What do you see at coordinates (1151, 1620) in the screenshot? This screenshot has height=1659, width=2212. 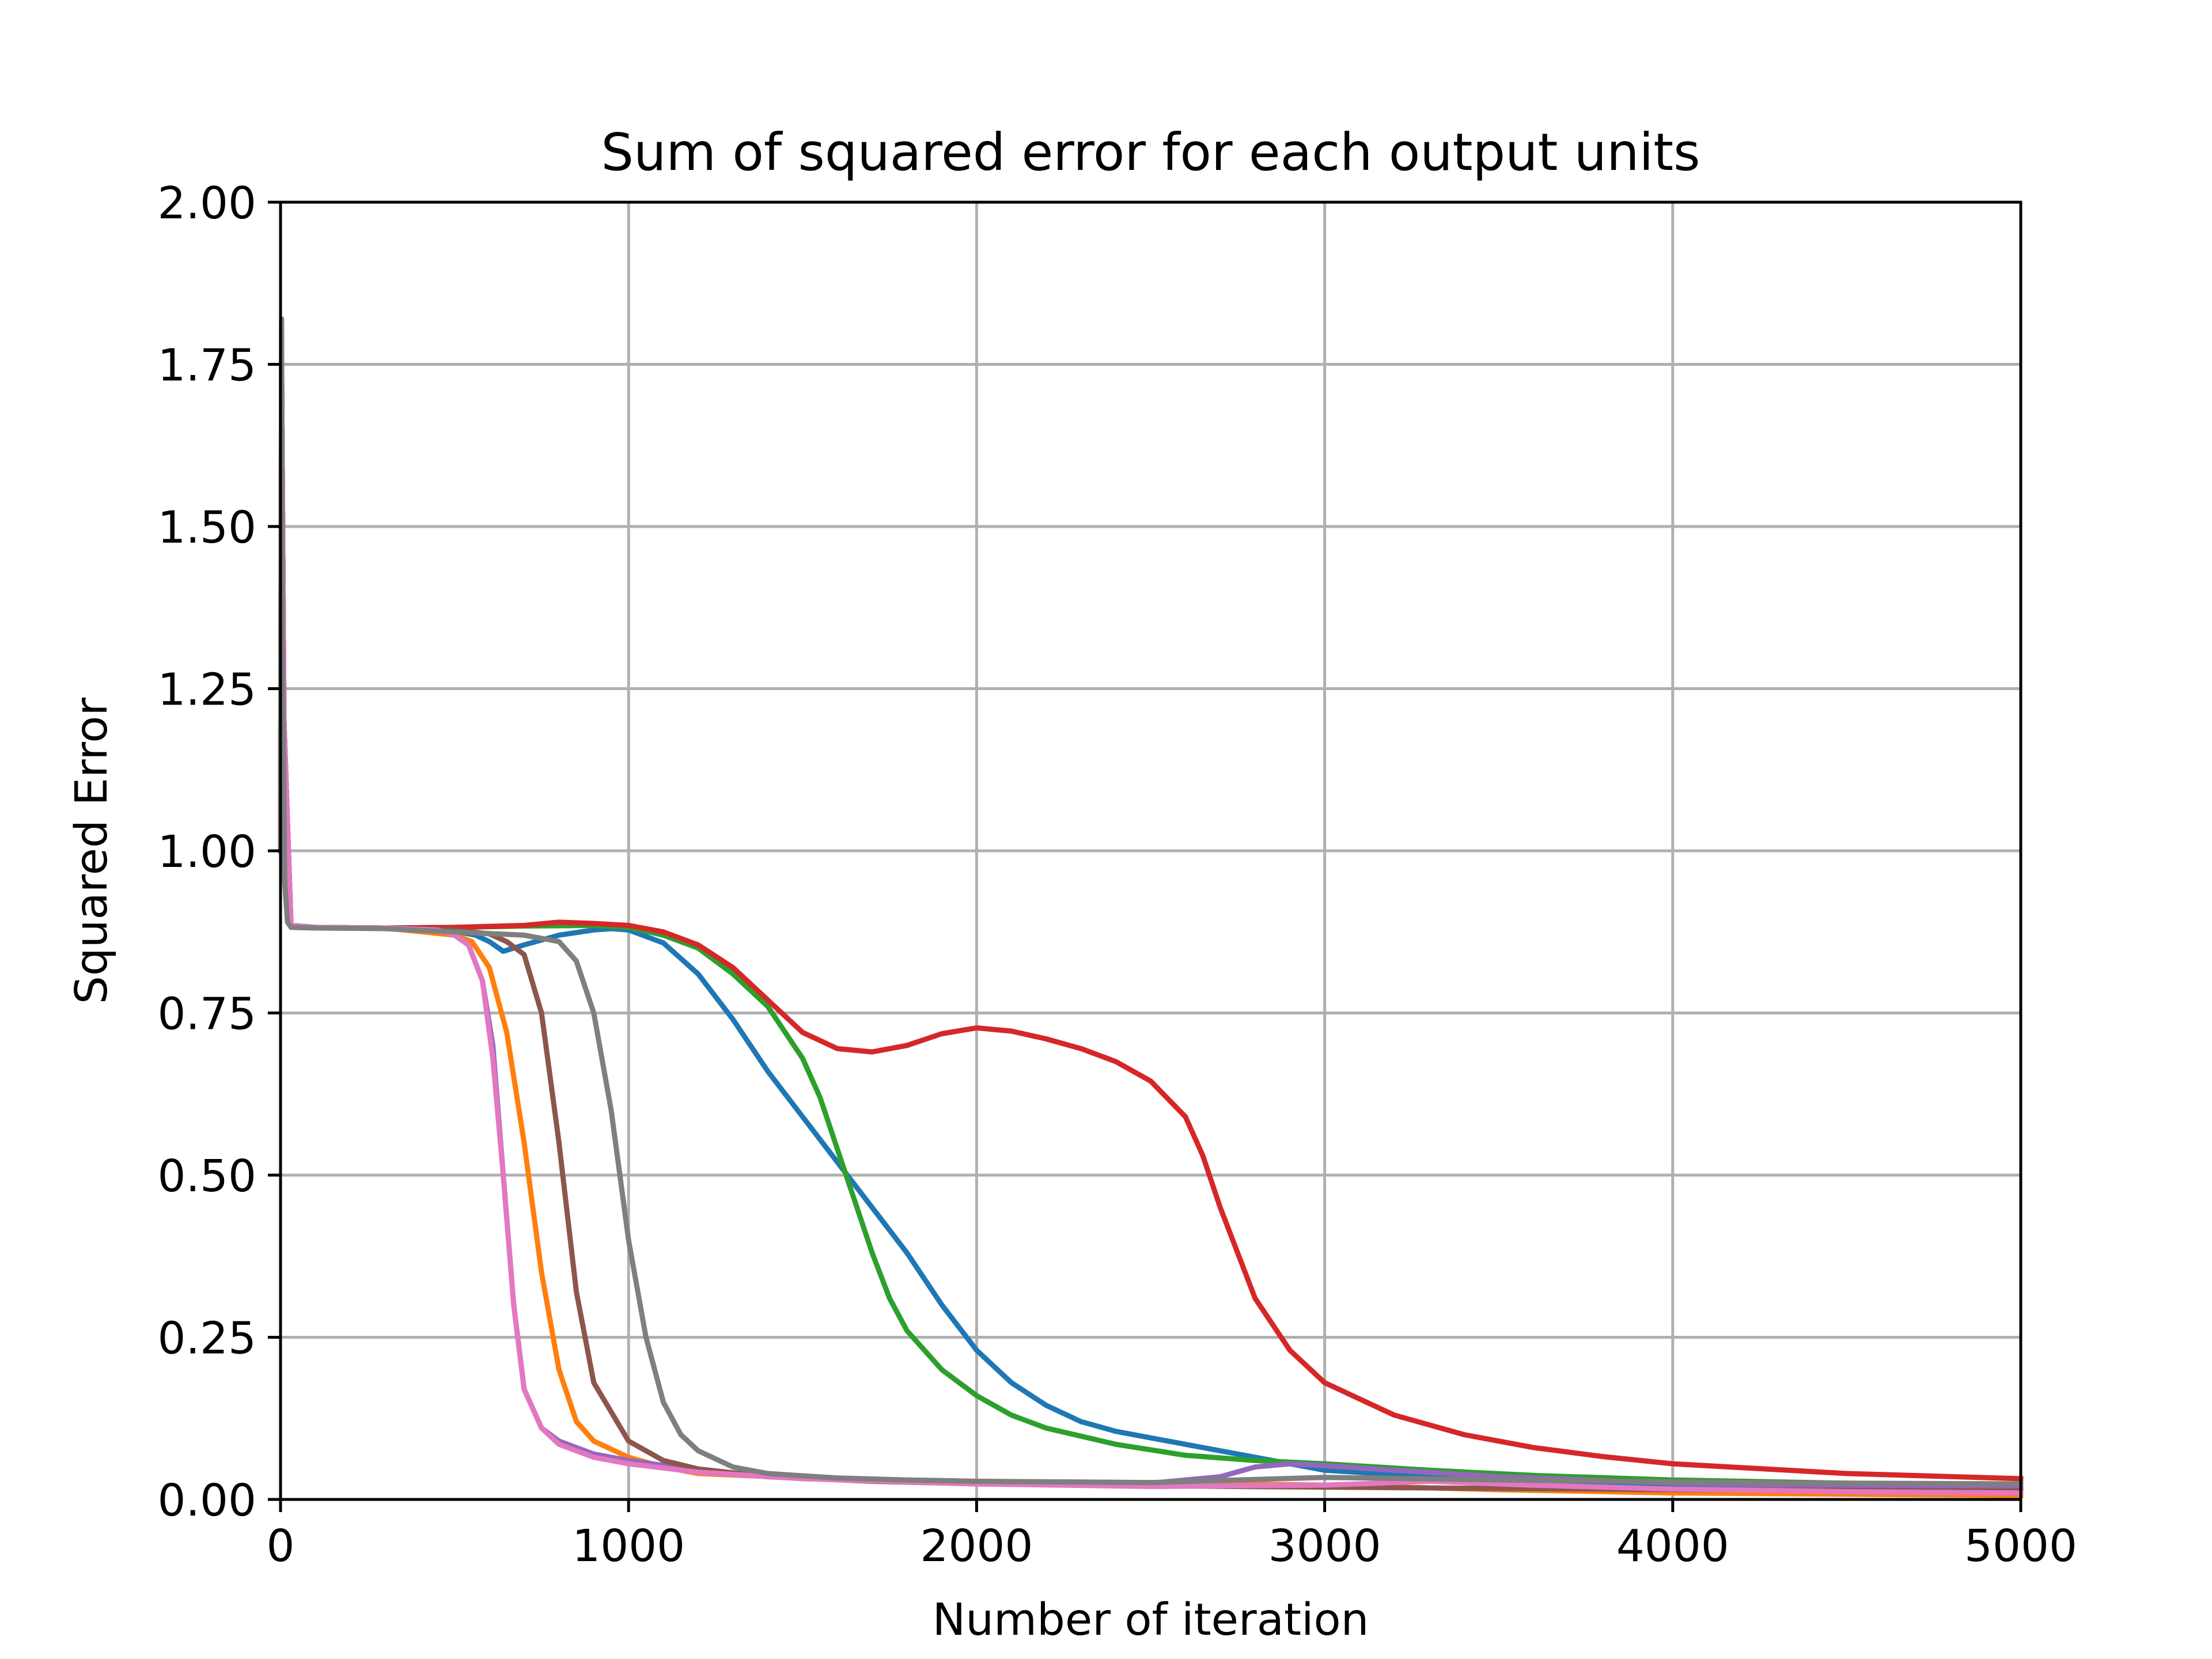 I see `x-axis-label: Number of iteration` at bounding box center [1151, 1620].